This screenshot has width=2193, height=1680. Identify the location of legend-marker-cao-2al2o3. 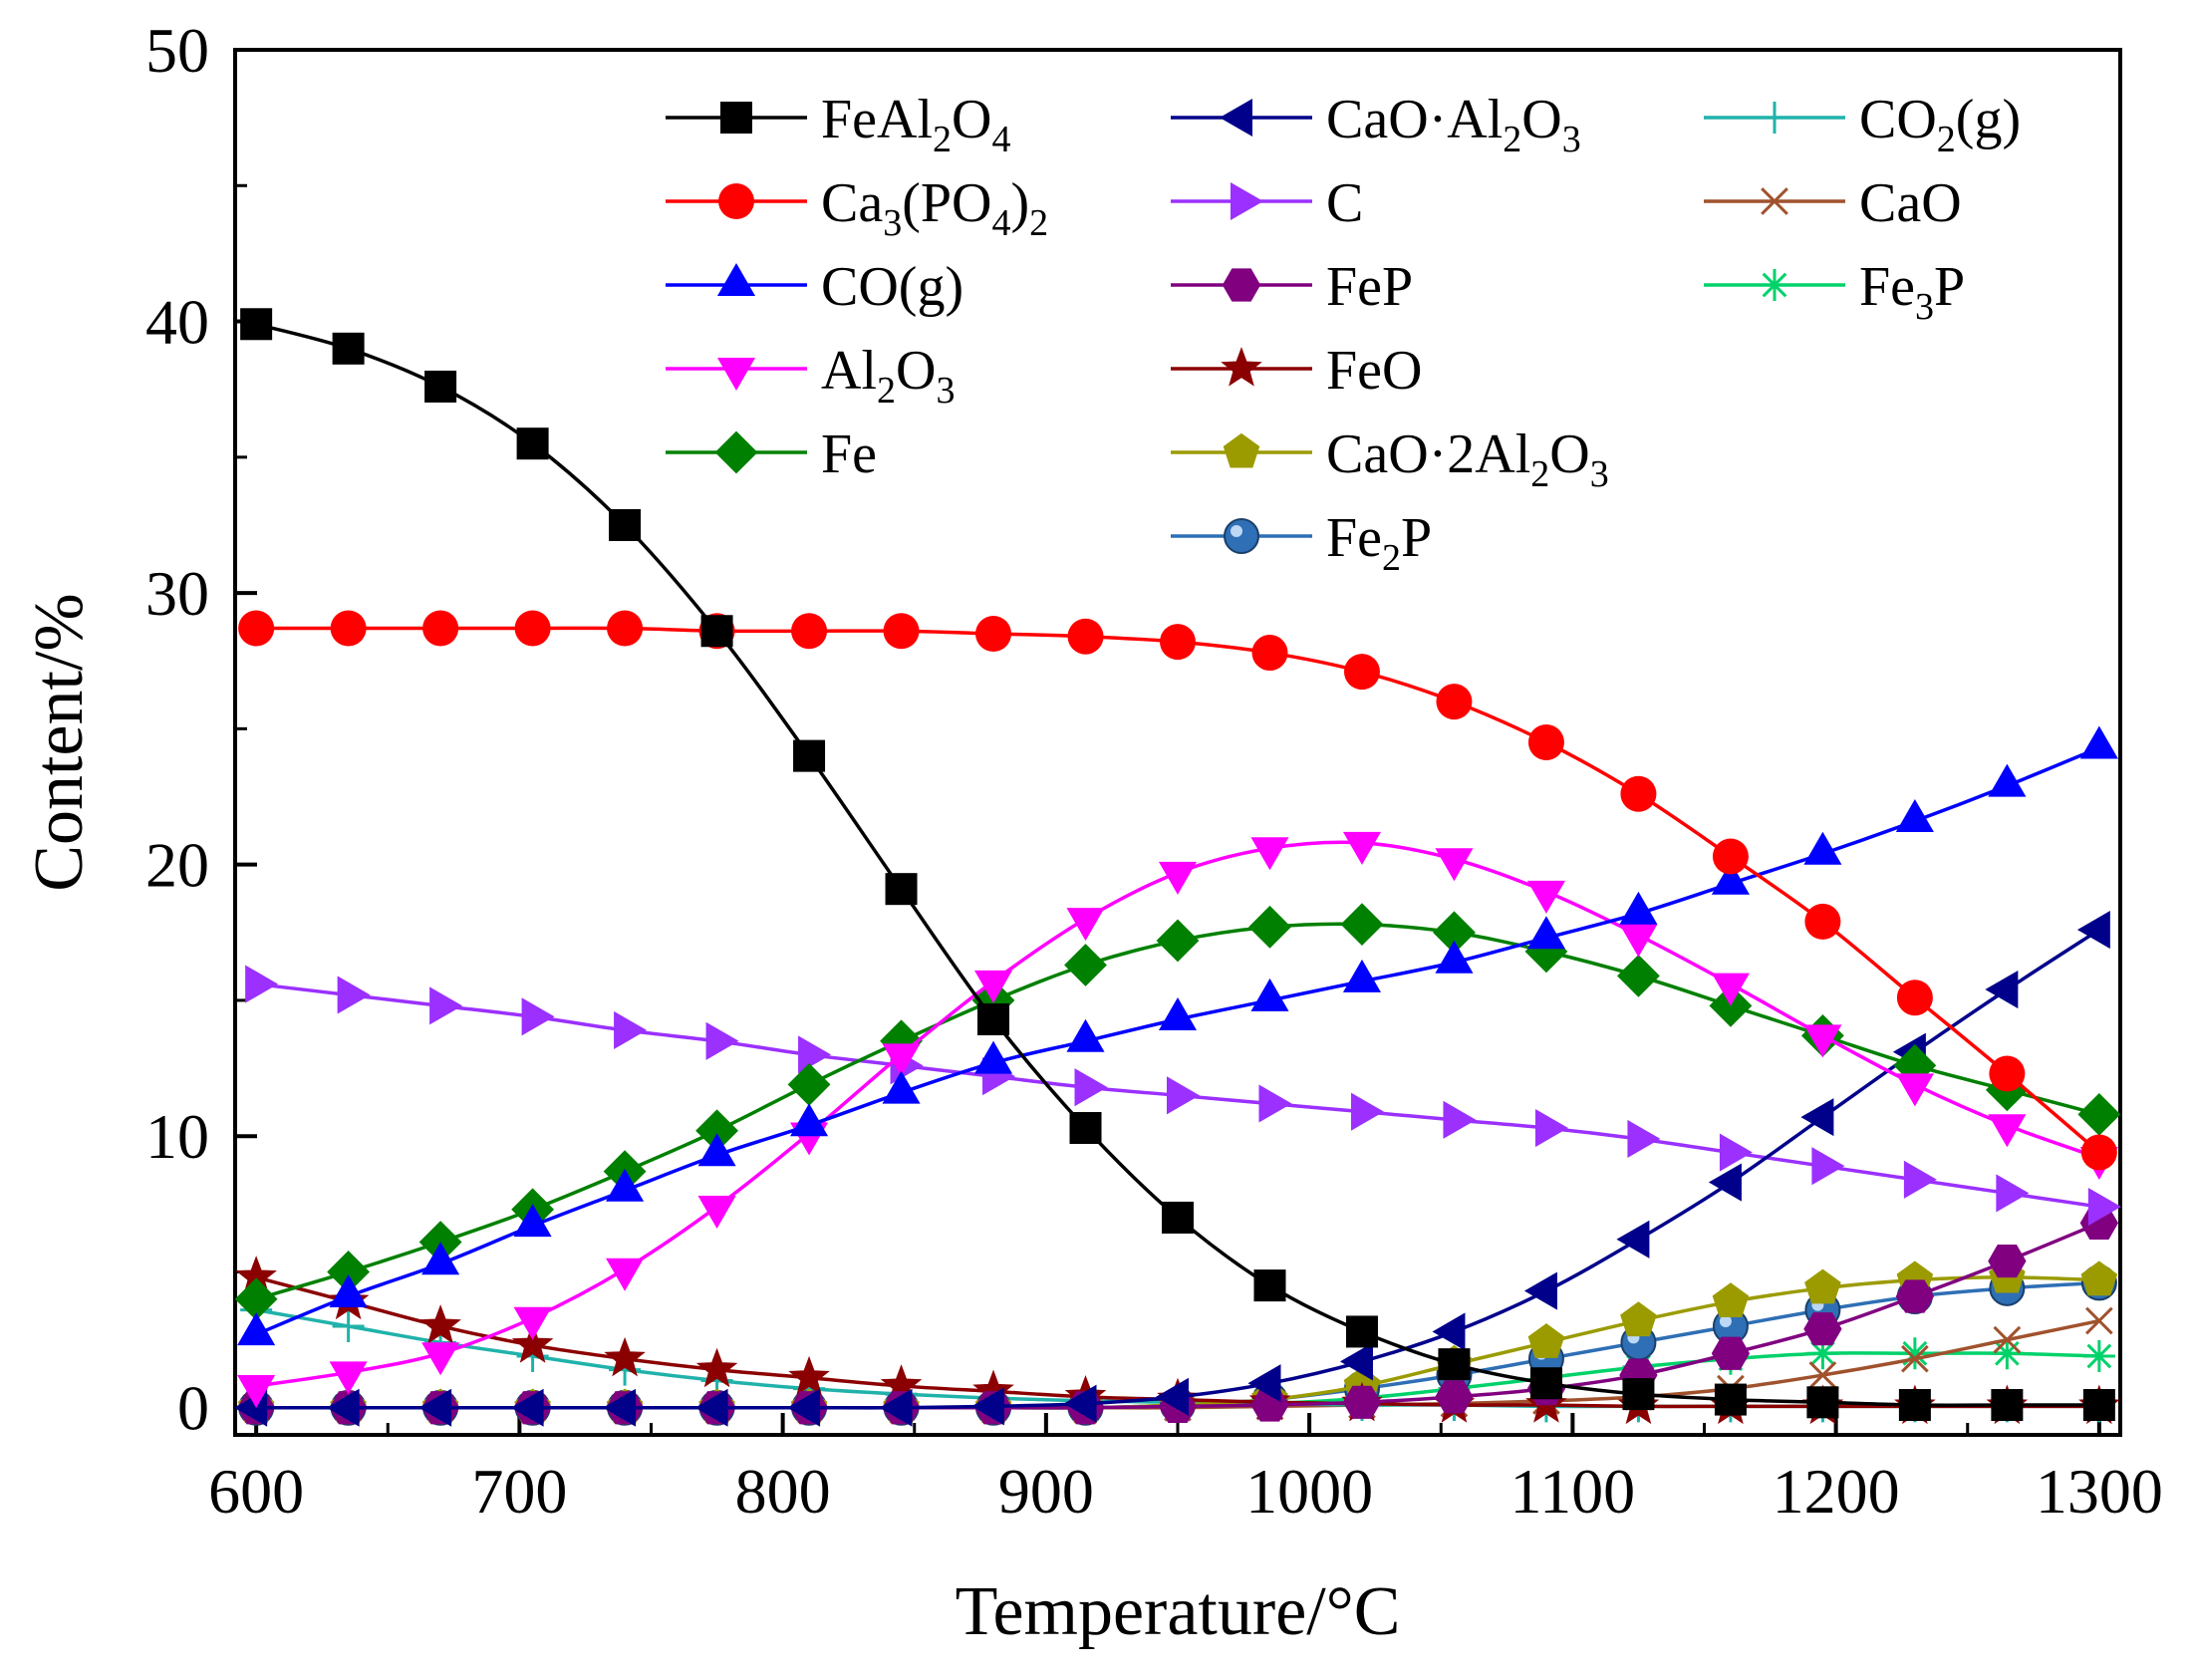
(1242, 450).